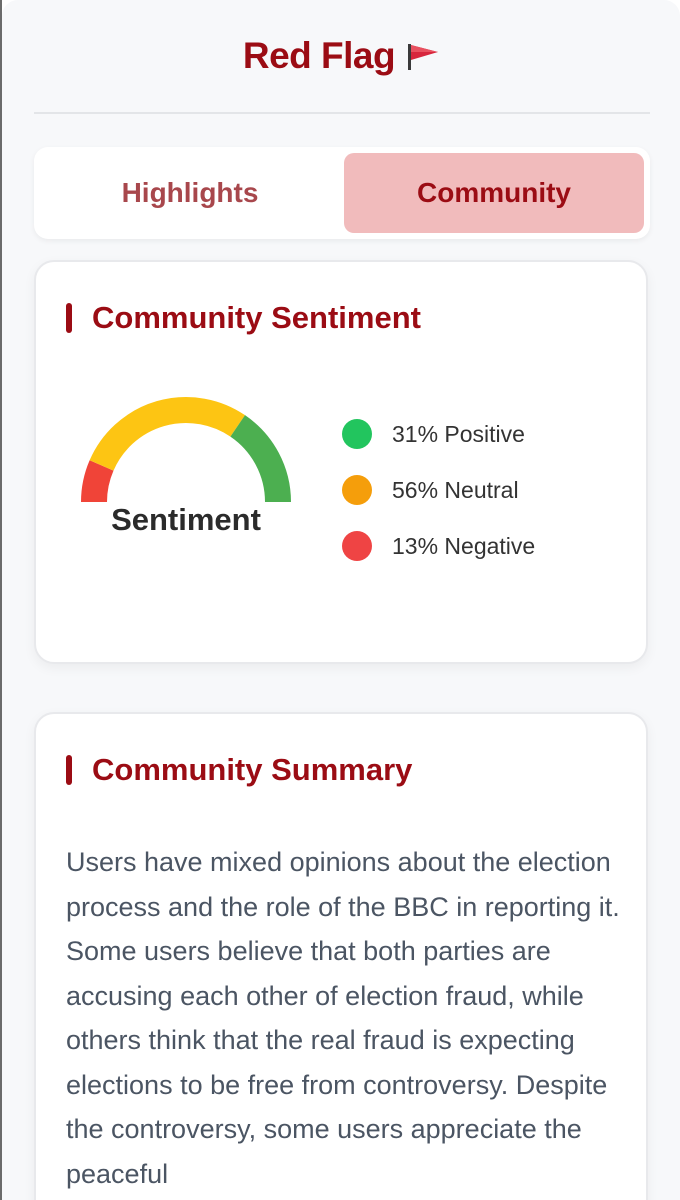  I want to click on sentiment-gauge, so click(186, 449).